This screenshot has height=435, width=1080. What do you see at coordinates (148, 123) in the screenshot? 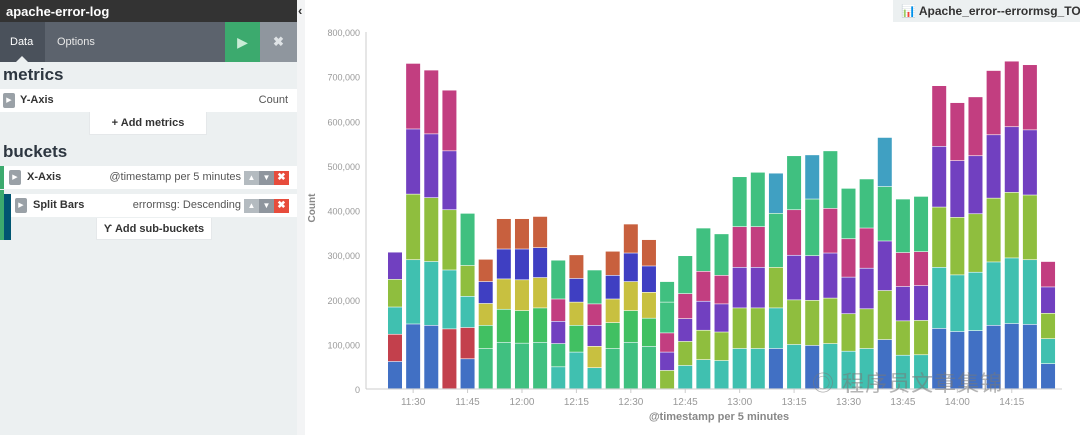
I see `add-metrics-button: + Add metrics` at bounding box center [148, 123].